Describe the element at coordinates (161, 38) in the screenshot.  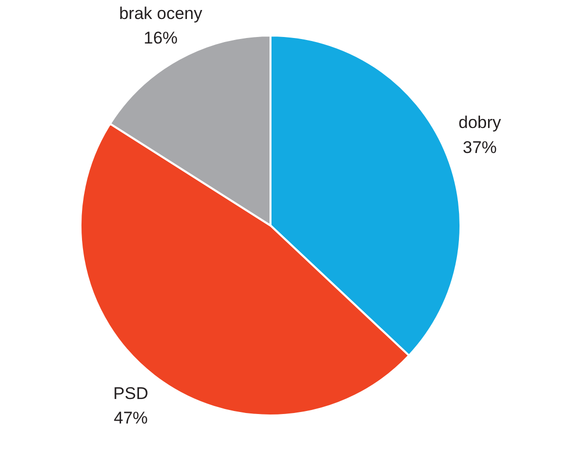
I see `data-label: 16%` at that location.